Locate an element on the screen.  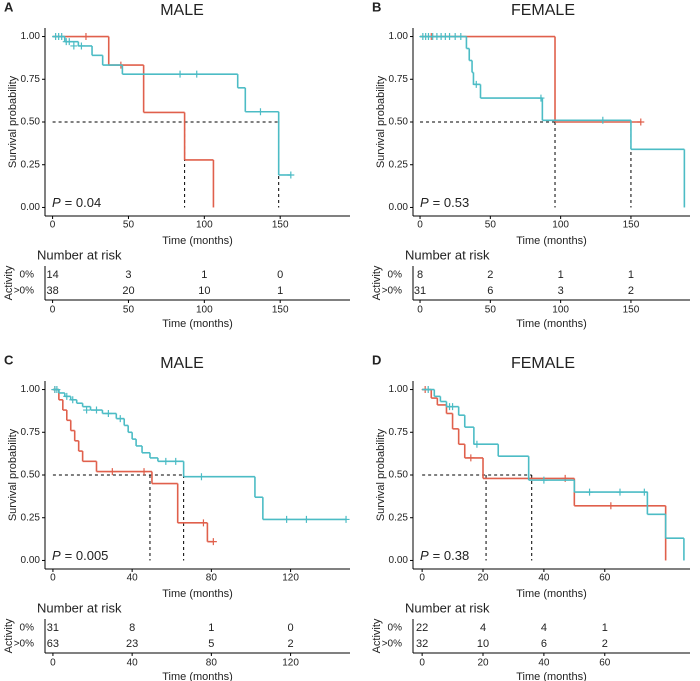
risk-count: 8 is located at coordinates (132, 628).